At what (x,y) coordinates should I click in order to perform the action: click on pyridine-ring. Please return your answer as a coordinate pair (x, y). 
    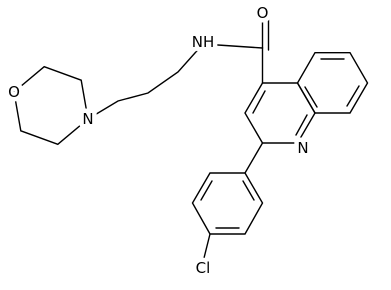
    Looking at the image, I should click on (280, 113).